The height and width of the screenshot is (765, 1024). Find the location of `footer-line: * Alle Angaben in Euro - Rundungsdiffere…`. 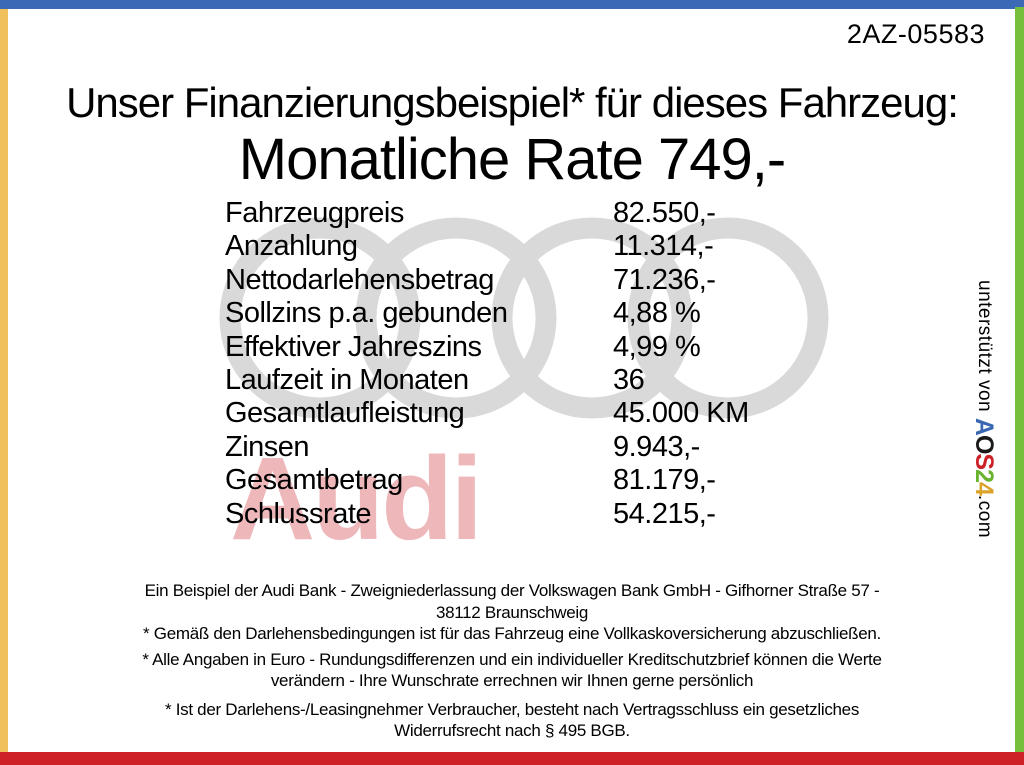

footer-line: * Alle Angaben in Euro - Rundungsdiffere… is located at coordinates (512, 659).